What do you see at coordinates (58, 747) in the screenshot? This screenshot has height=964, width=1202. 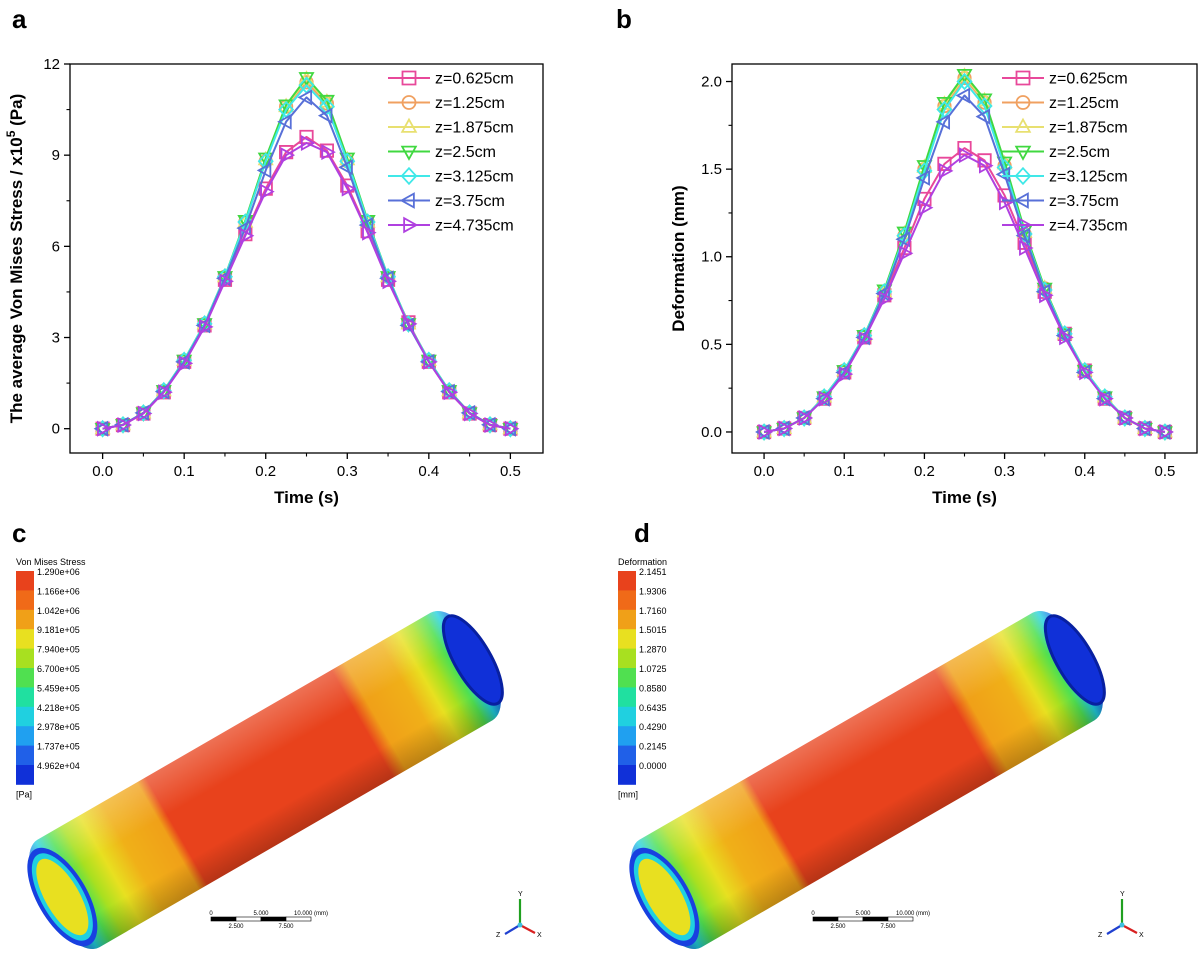 I see `colorbar-label: 1.737e+05` at bounding box center [58, 747].